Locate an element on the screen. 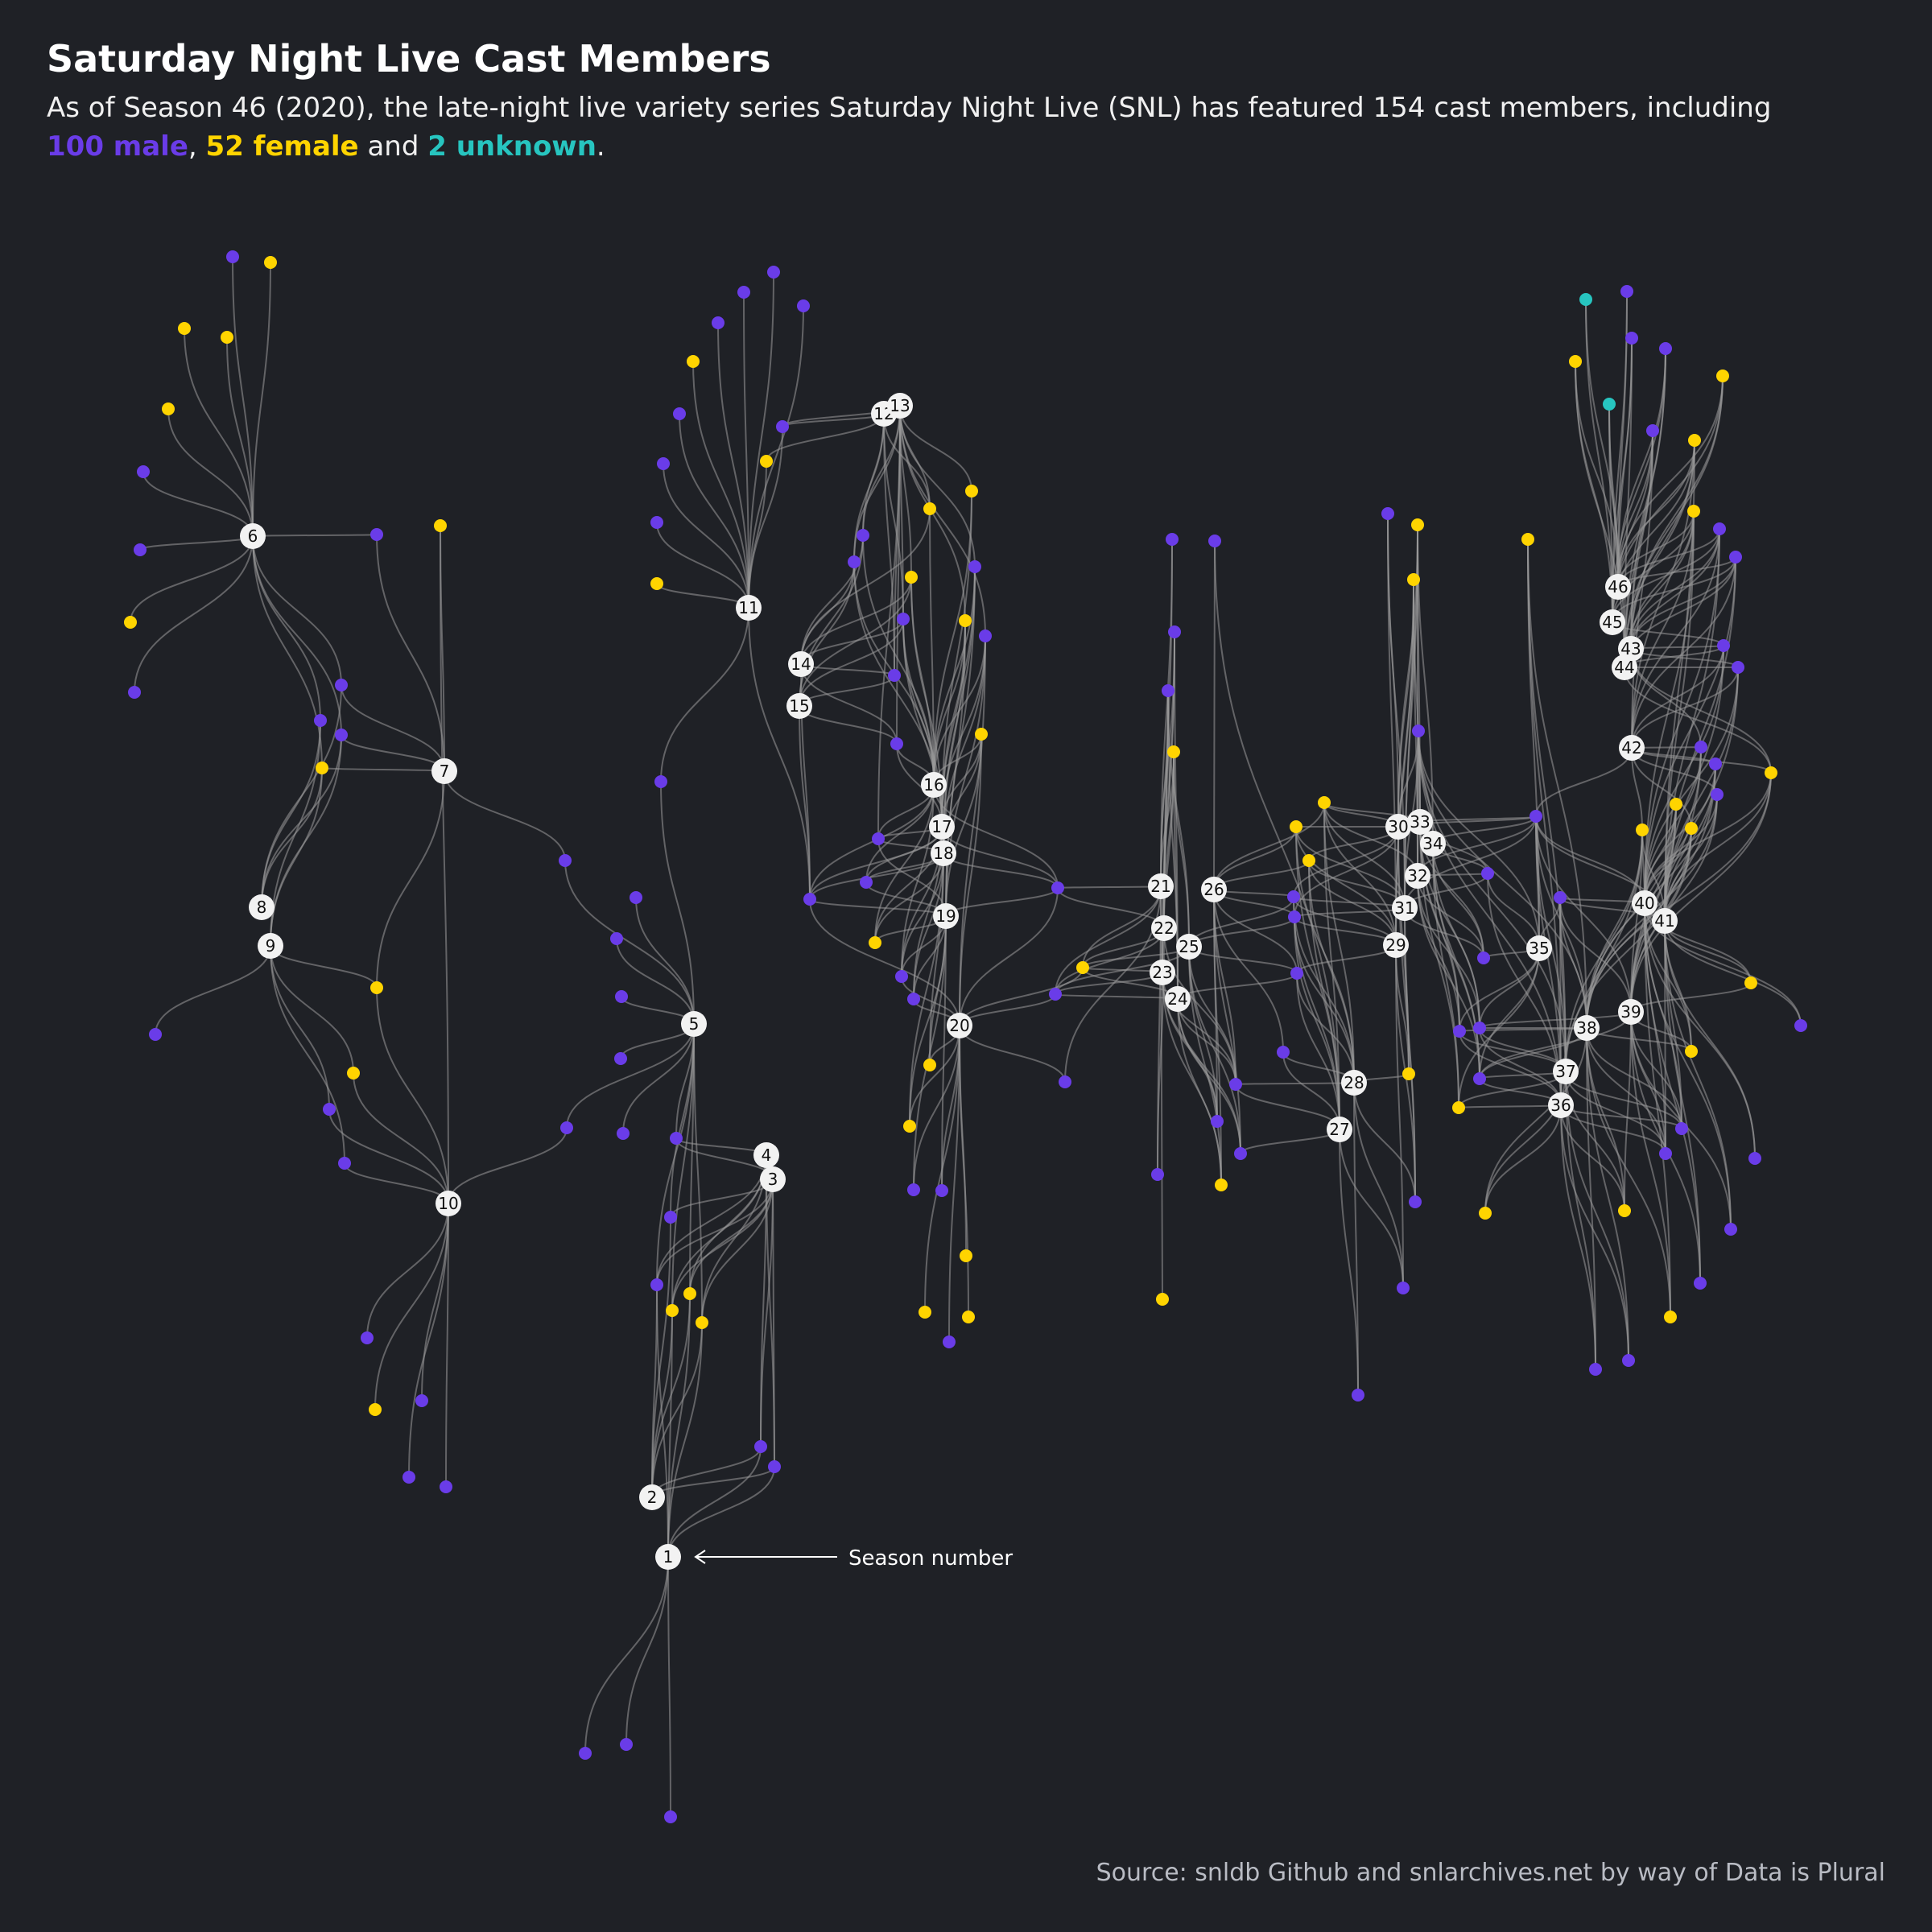 This screenshot has height=1932, width=1932. season-number-label: 36 is located at coordinates (1560, 1105).